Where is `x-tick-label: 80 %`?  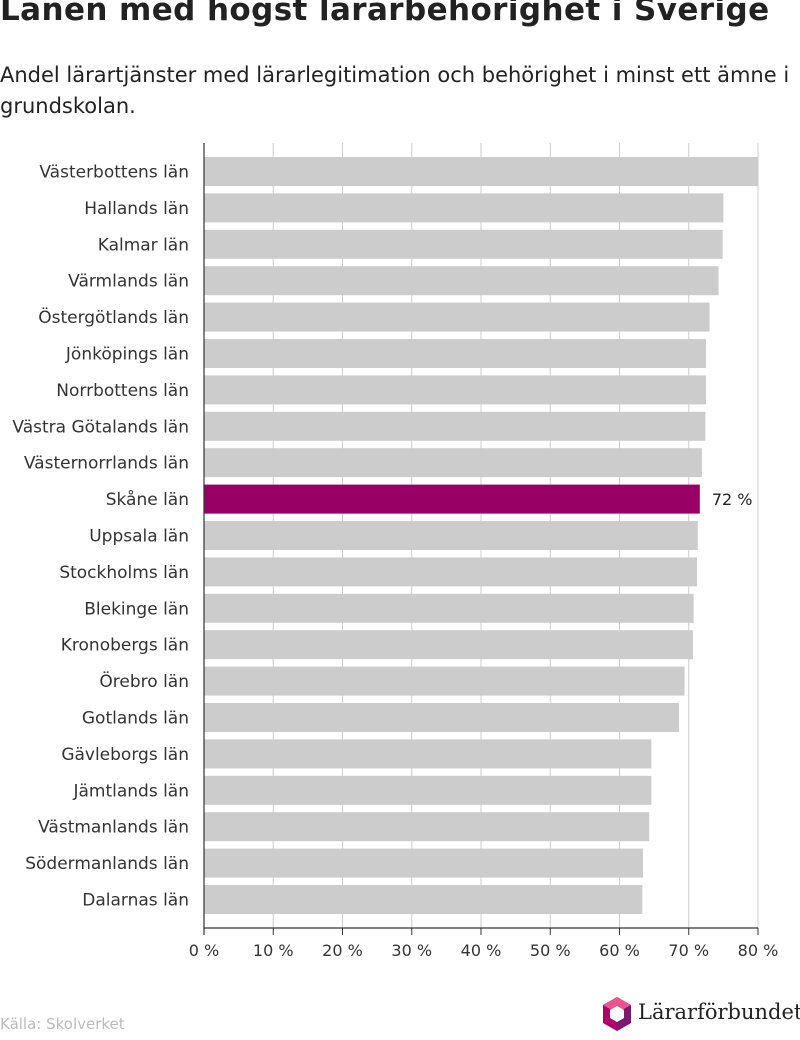
x-tick-label: 80 % is located at coordinates (758, 950).